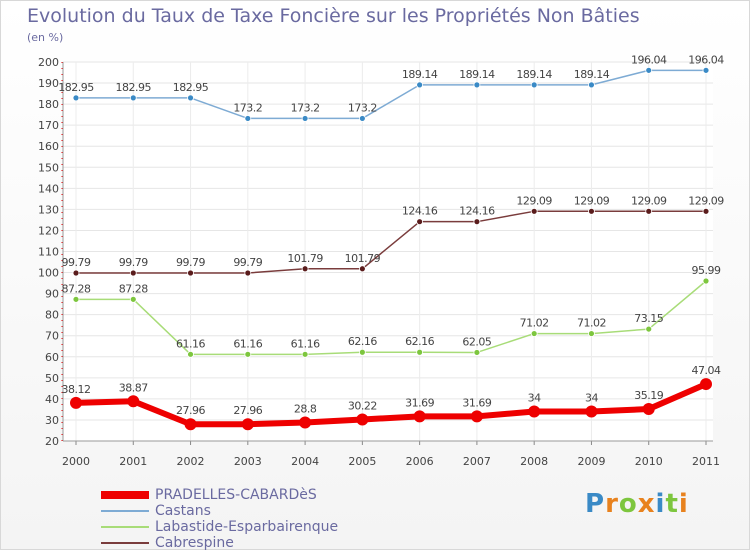  I want to click on x-tick-label: 2011, so click(706, 461).